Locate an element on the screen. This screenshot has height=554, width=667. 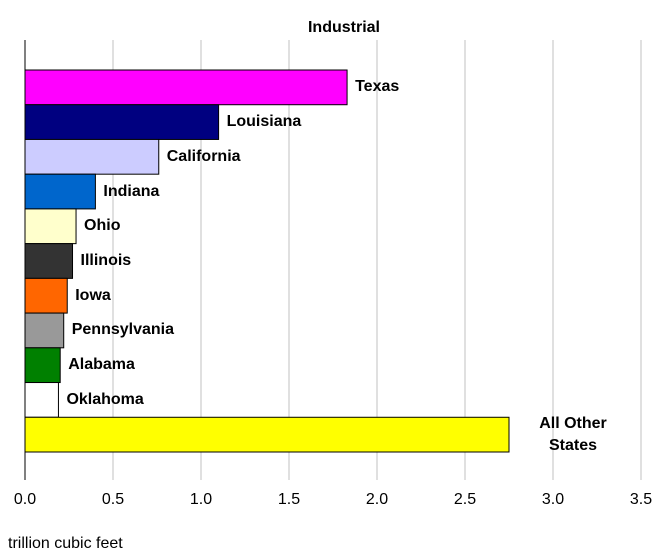
category-label-box: All Other States is located at coordinates (573, 434).